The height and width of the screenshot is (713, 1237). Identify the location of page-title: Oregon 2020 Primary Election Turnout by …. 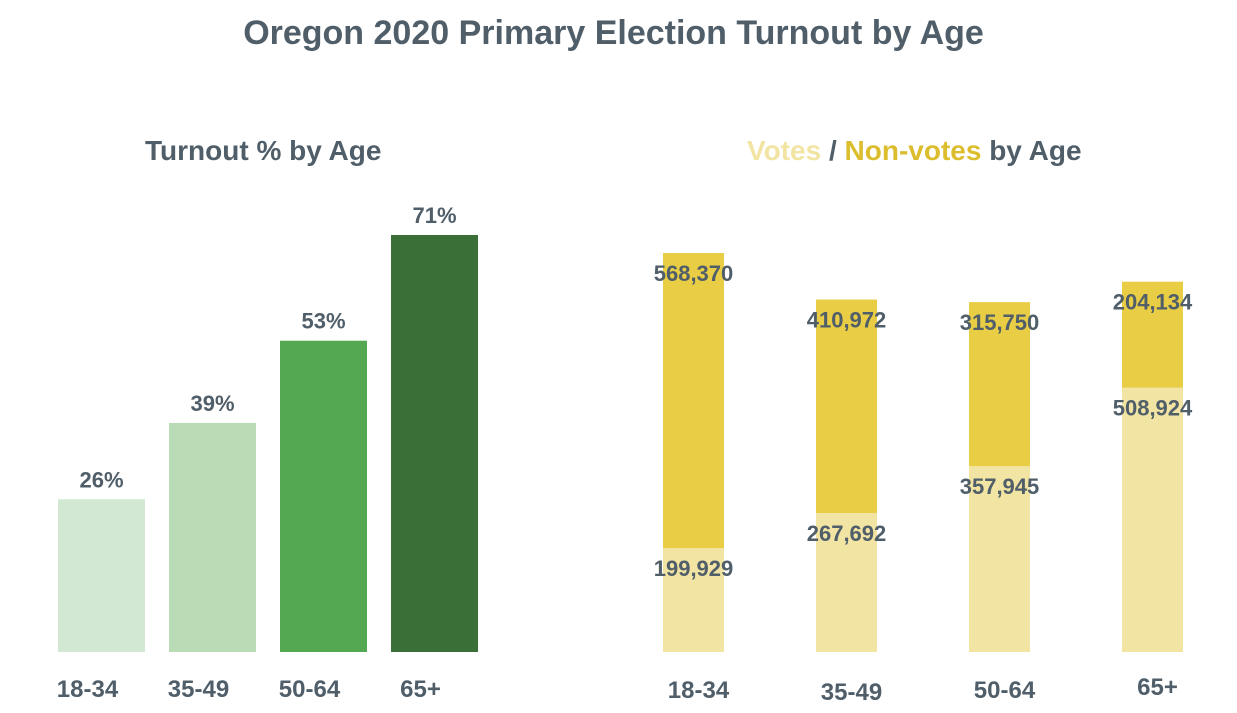
(613, 33).